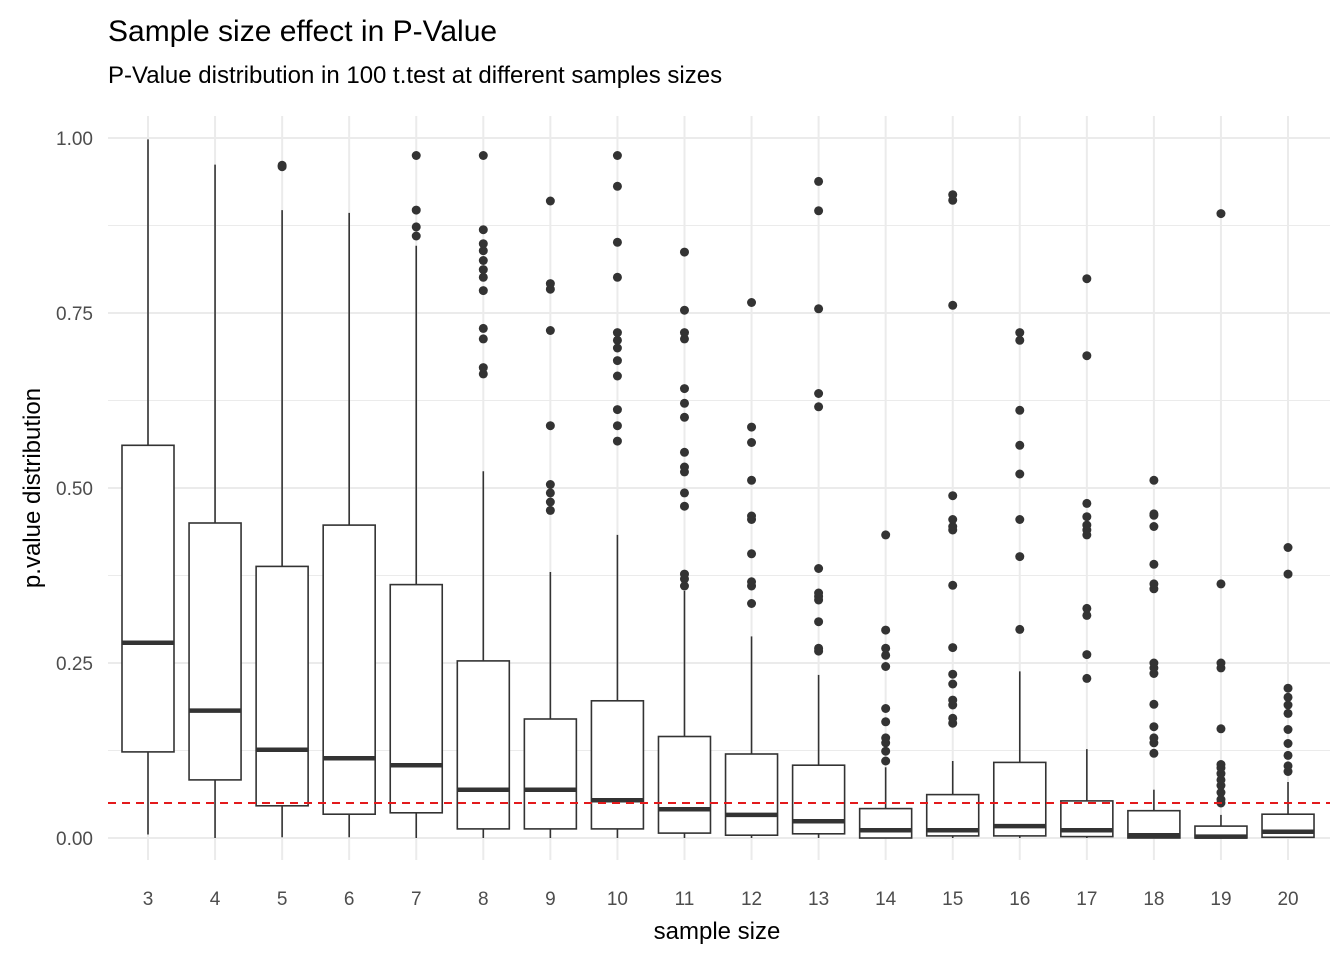 This screenshot has height=965, width=1344. What do you see at coordinates (1019, 899) in the screenshot?
I see `x-tick-label: 16` at bounding box center [1019, 899].